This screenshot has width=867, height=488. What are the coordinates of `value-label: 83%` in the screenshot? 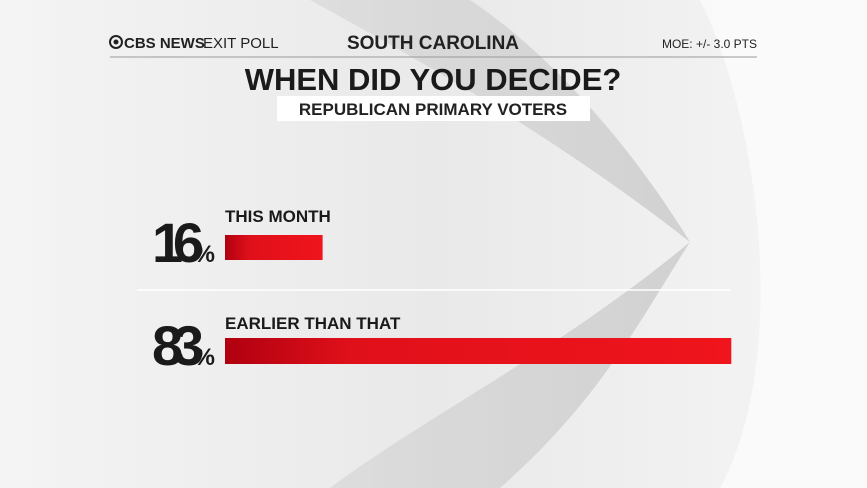 It's located at (183, 345).